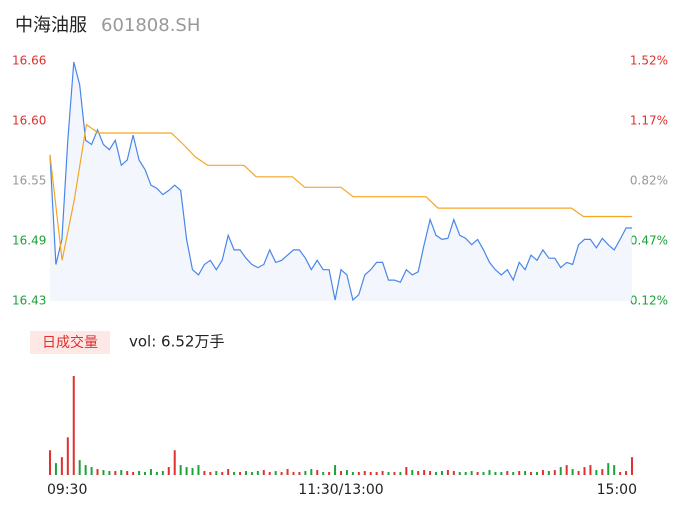  What do you see at coordinates (649, 121) in the screenshot?
I see `y2-tick-label: 1.17%` at bounding box center [649, 121].